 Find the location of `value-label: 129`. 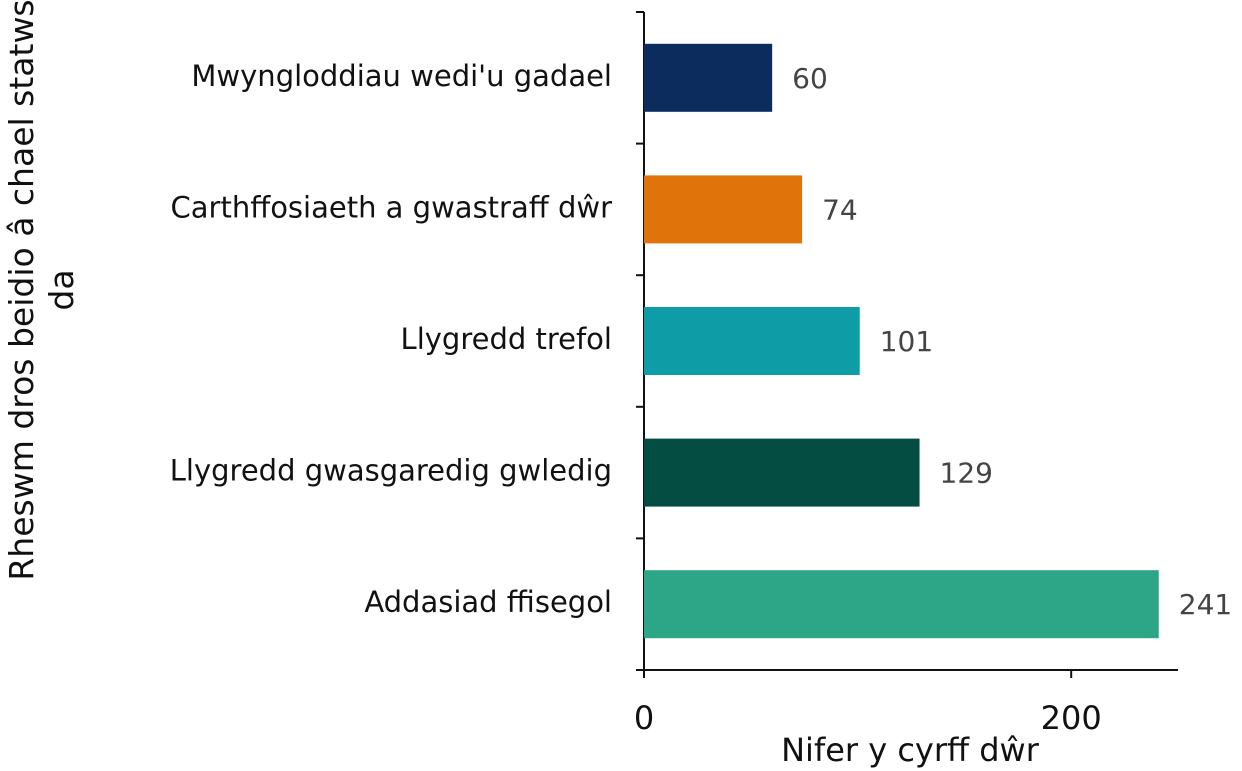

value-label: 129 is located at coordinates (966, 473).